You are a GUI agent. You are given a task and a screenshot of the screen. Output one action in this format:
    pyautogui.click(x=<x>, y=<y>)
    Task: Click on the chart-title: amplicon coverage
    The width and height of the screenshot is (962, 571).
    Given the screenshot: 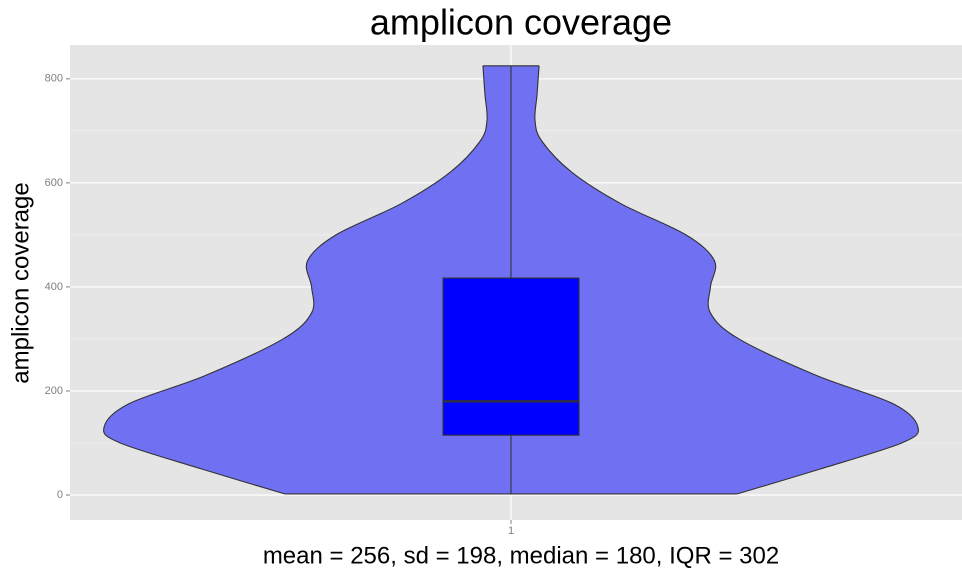 What is the action you would take?
    pyautogui.click(x=521, y=22)
    